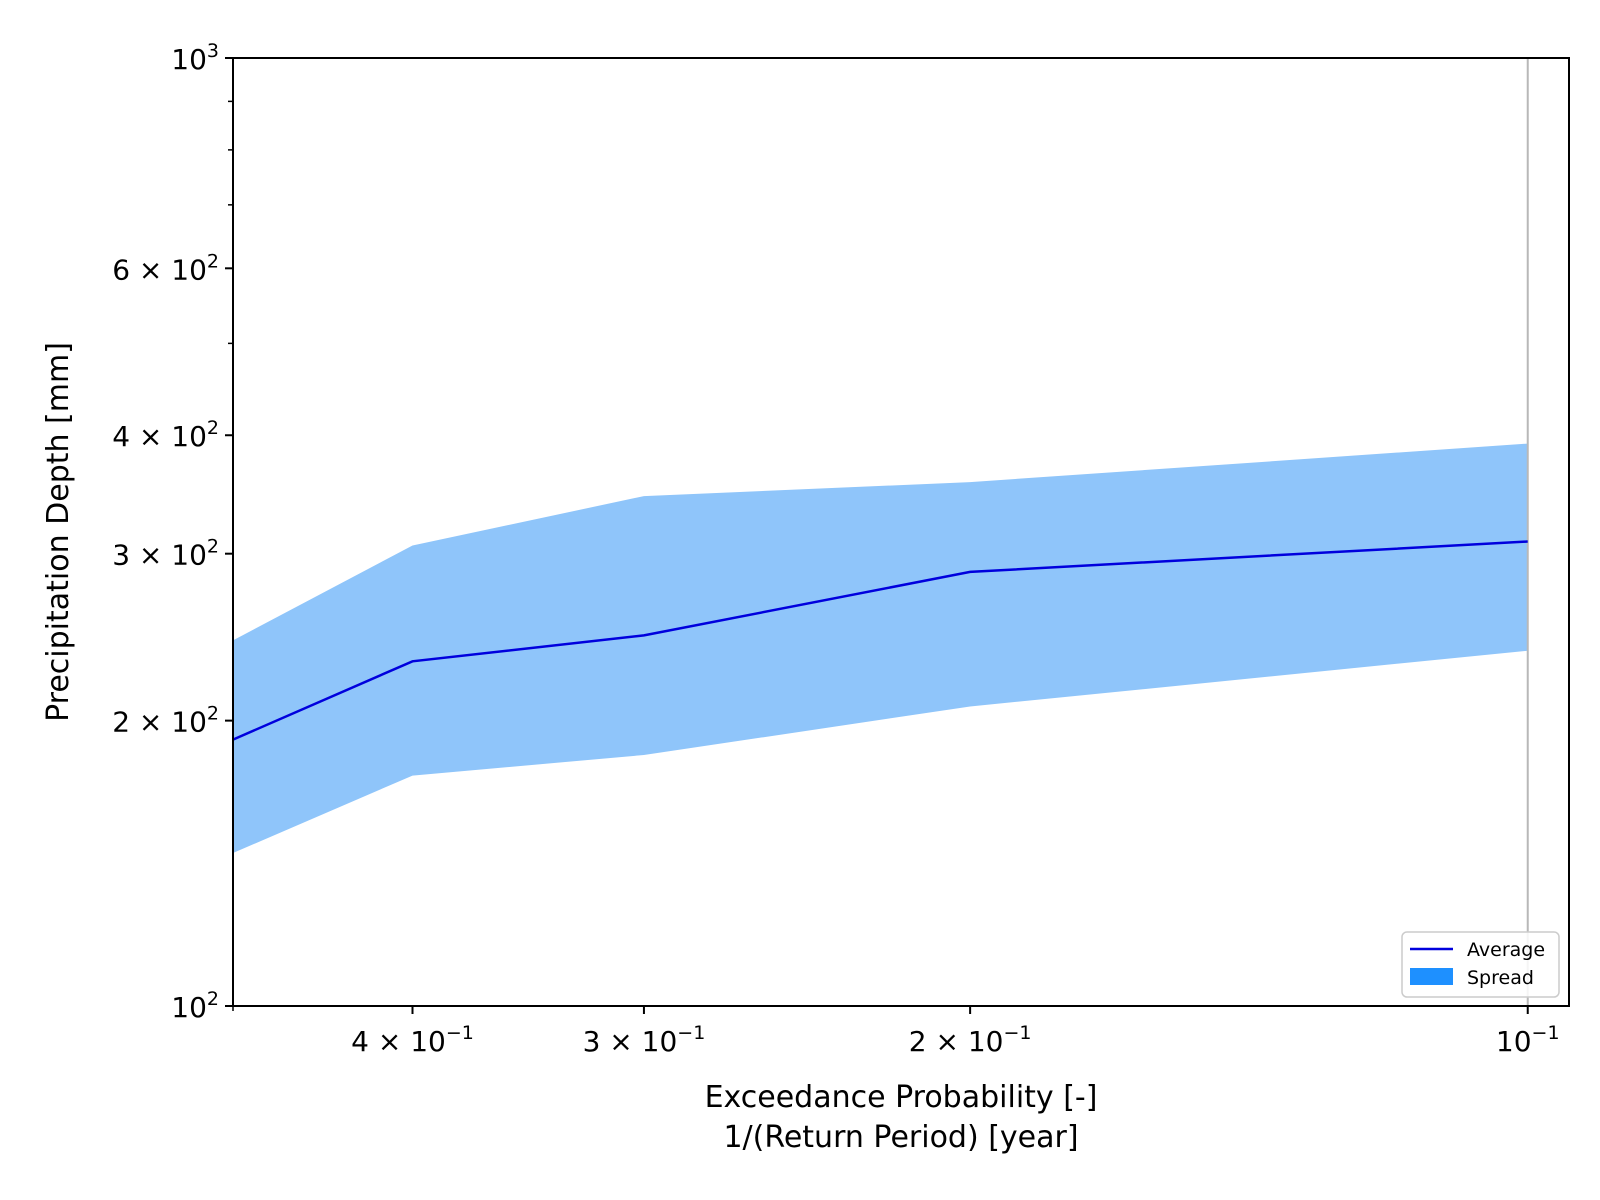 The image size is (1600, 1200). What do you see at coordinates (1480, 964) in the screenshot?
I see `legend: Average Spread` at bounding box center [1480, 964].